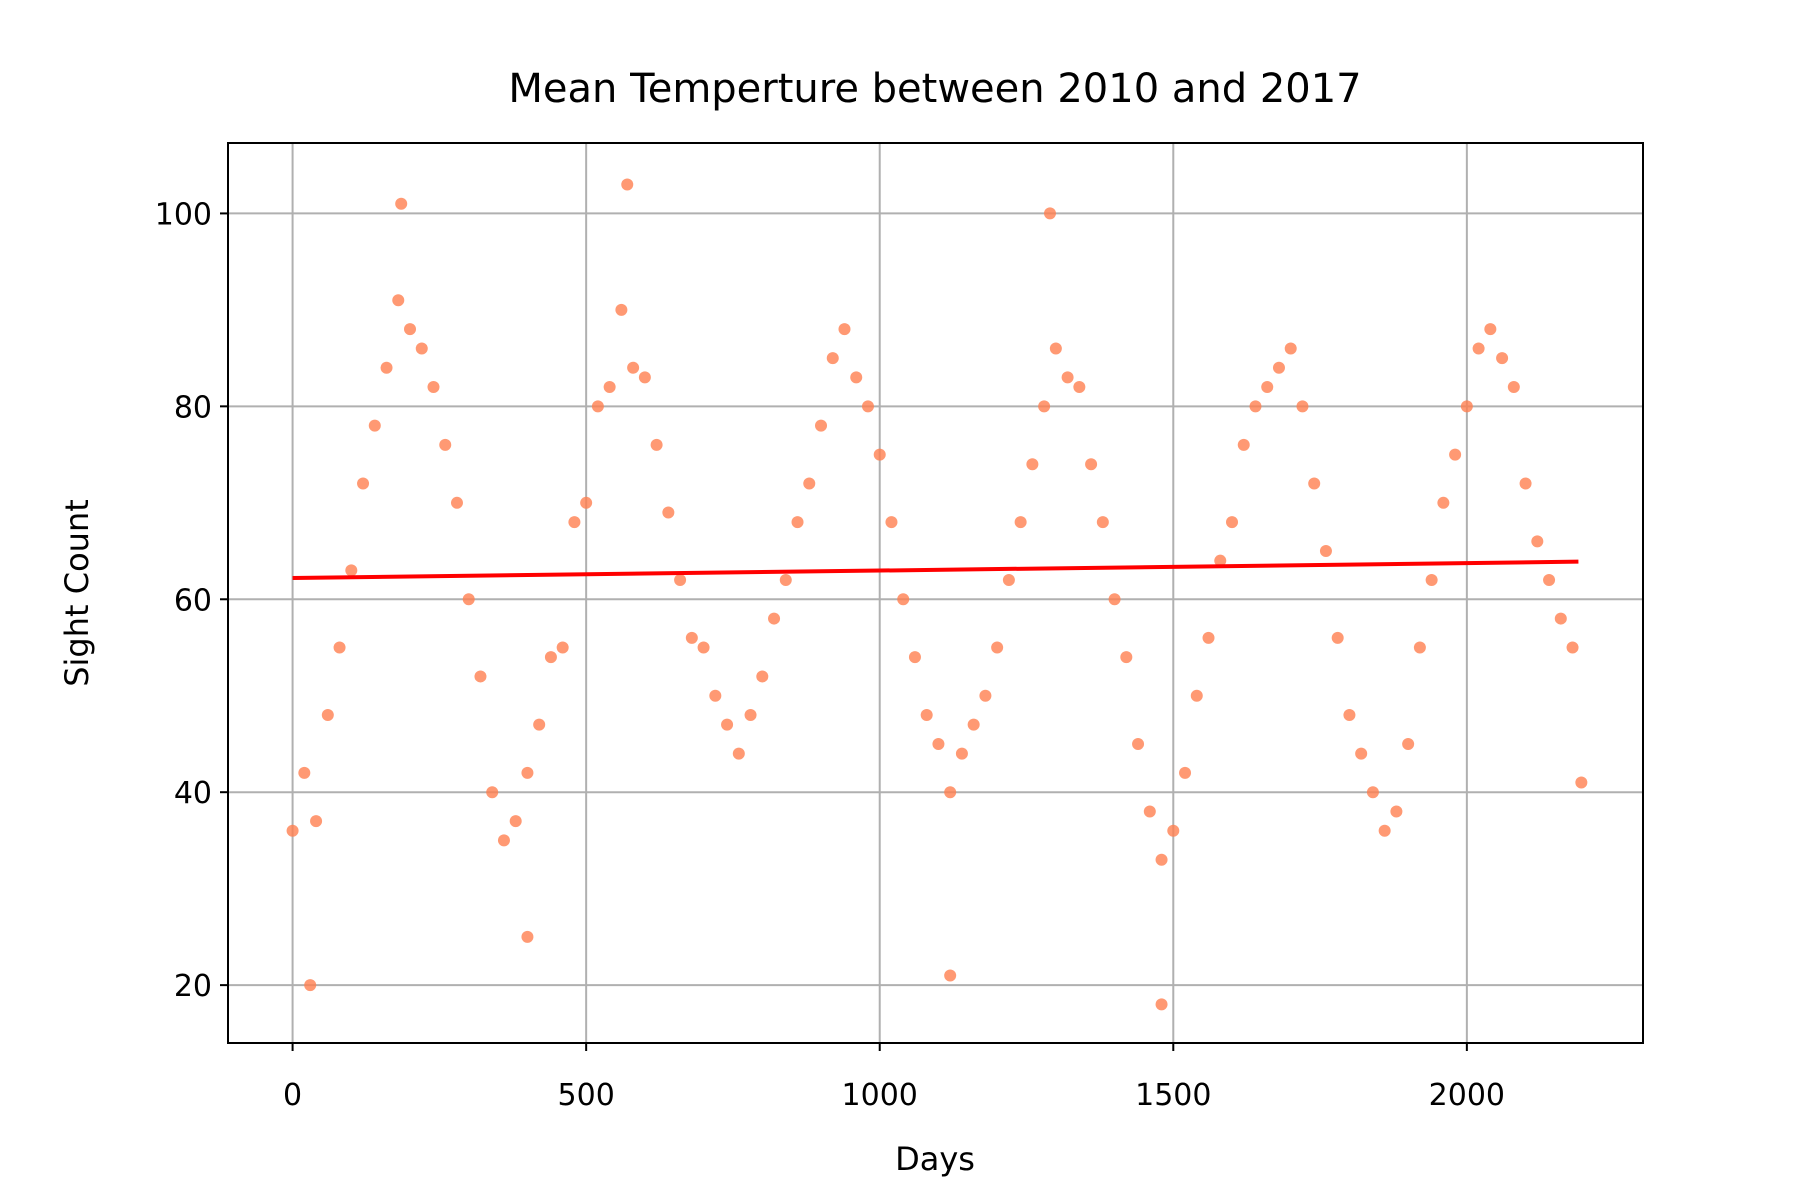 This screenshot has width=1800, height=1200. What do you see at coordinates (193, 600) in the screenshot?
I see `y-tick-label: 60` at bounding box center [193, 600].